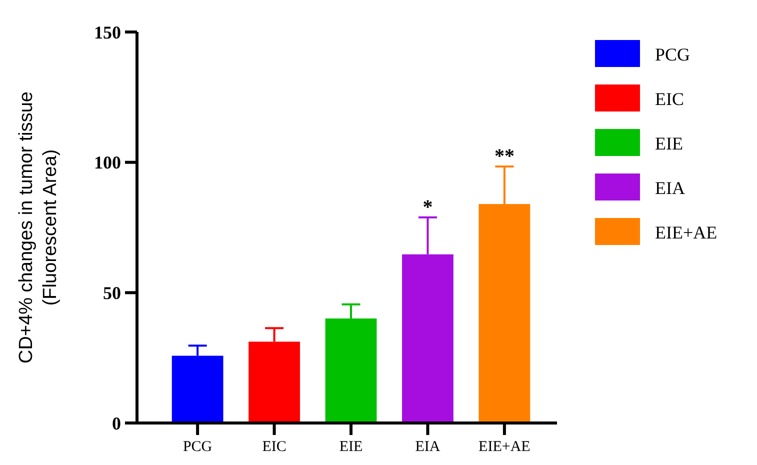 This screenshot has width=757, height=465. Describe the element at coordinates (504, 447) in the screenshot. I see `x-tick-label: EIE+AE` at that location.